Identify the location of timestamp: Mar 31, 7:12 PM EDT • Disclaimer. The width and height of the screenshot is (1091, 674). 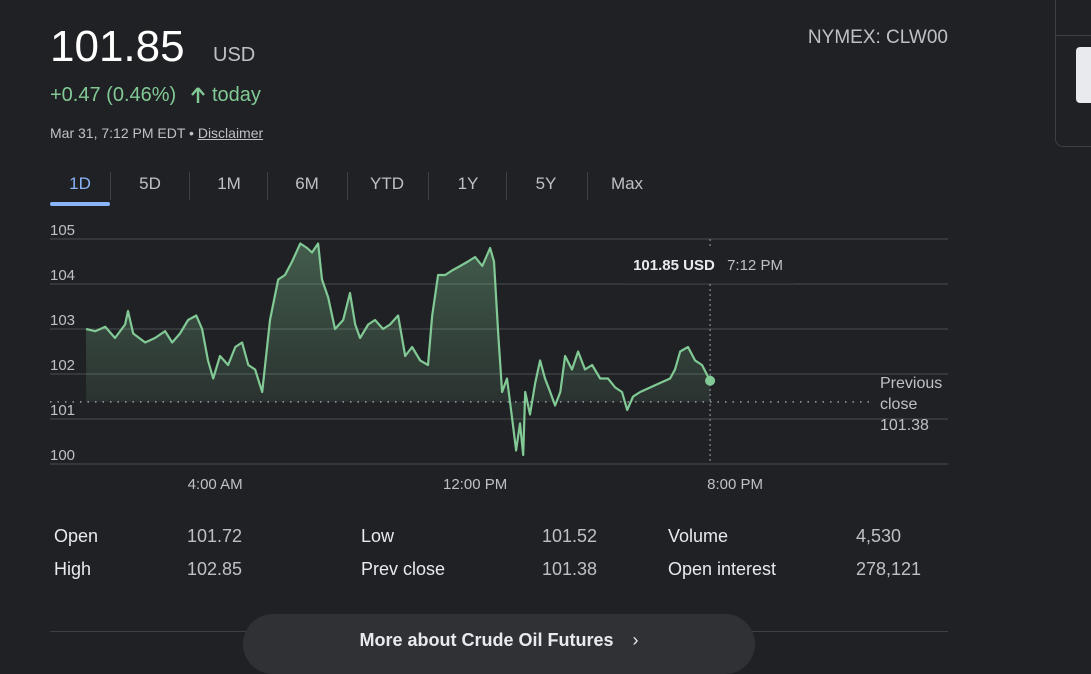
(157, 133).